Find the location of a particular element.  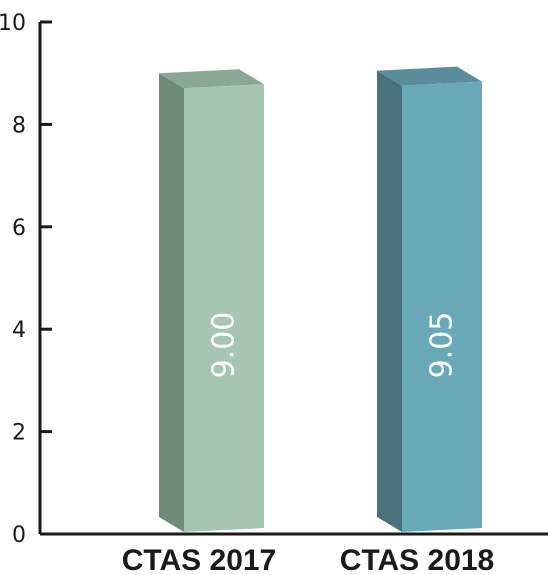

y-tick-label: 6 is located at coordinates (19, 228).